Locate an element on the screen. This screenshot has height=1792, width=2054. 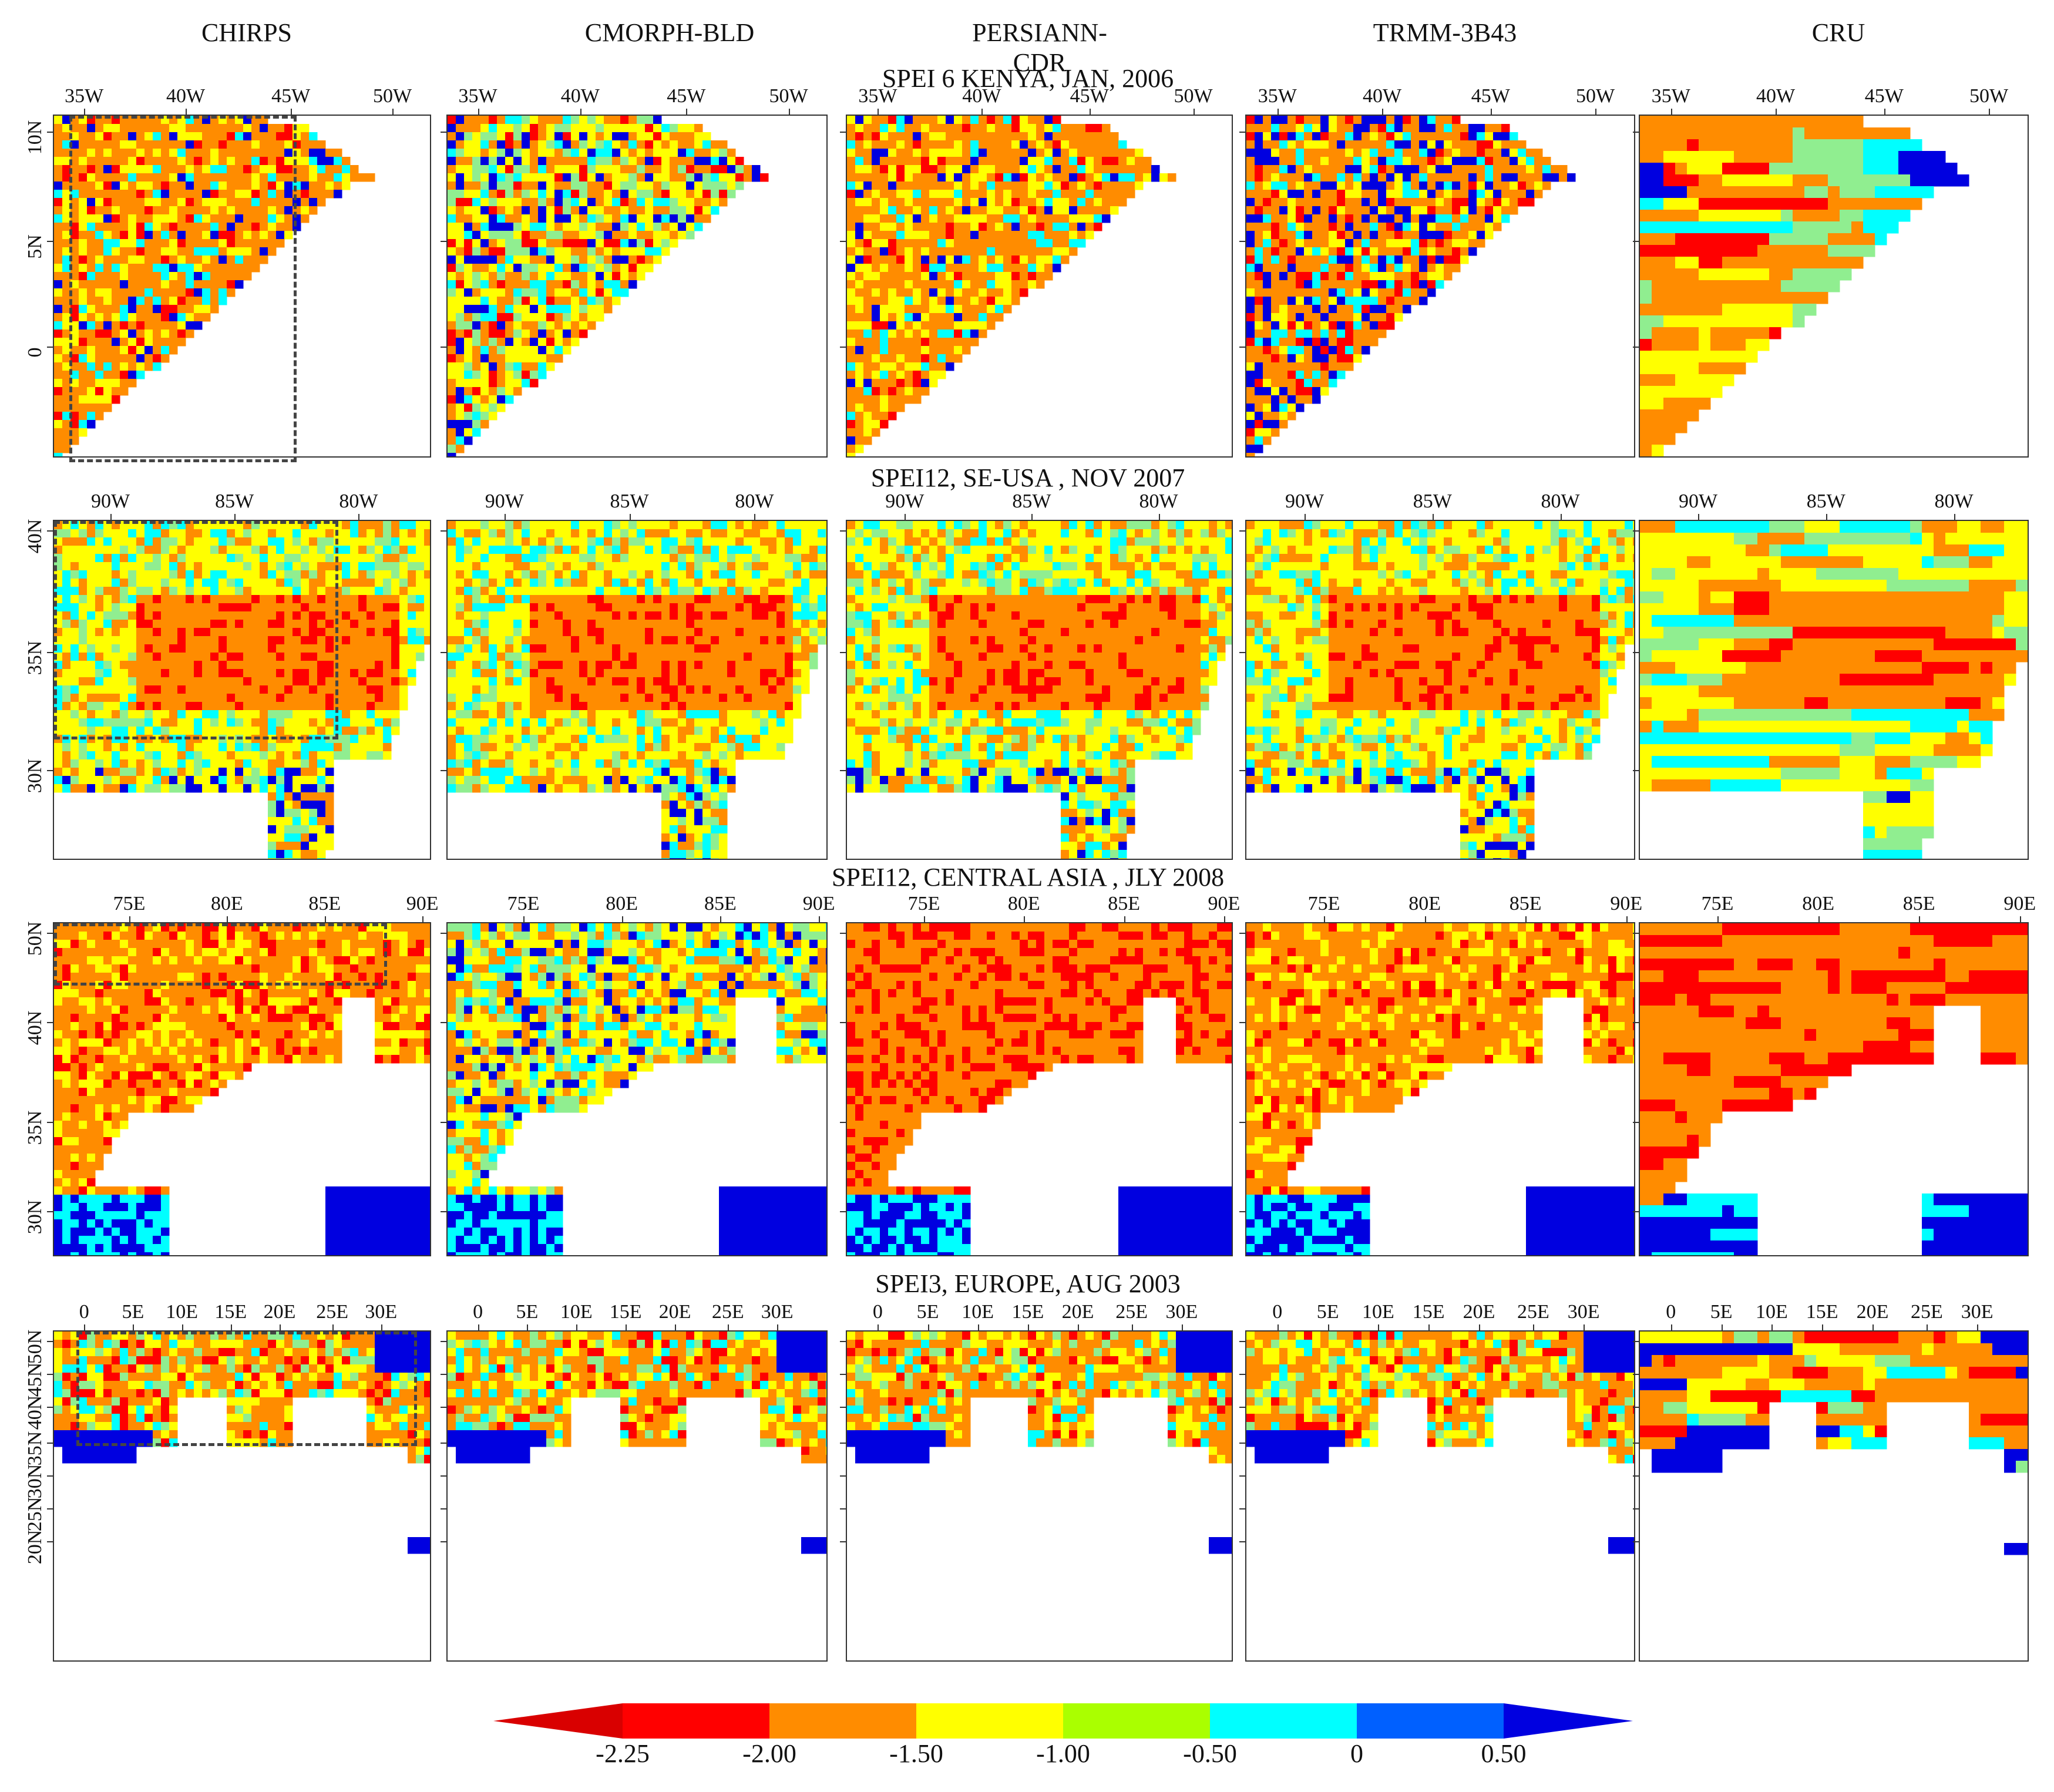
latitude-tick-label: 10N is located at coordinates (35, 137).